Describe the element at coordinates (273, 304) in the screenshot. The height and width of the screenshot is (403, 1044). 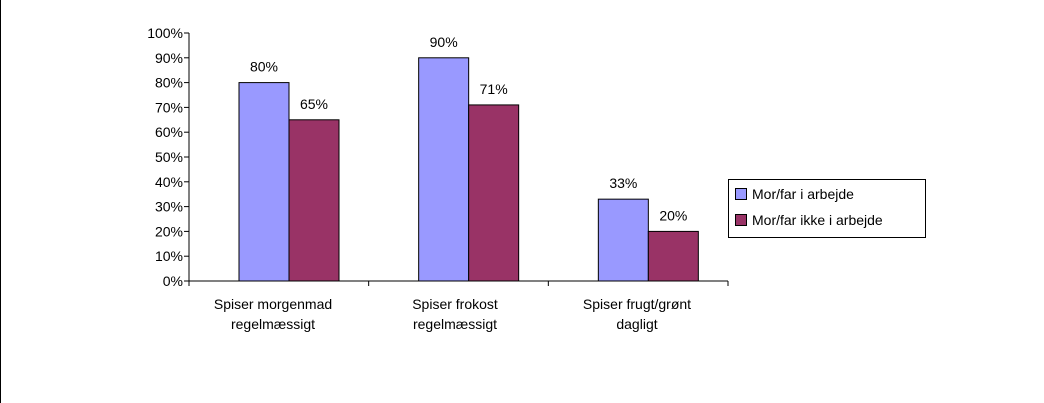
I see `category-label-0-line-1: Spiser morgenmad` at that location.